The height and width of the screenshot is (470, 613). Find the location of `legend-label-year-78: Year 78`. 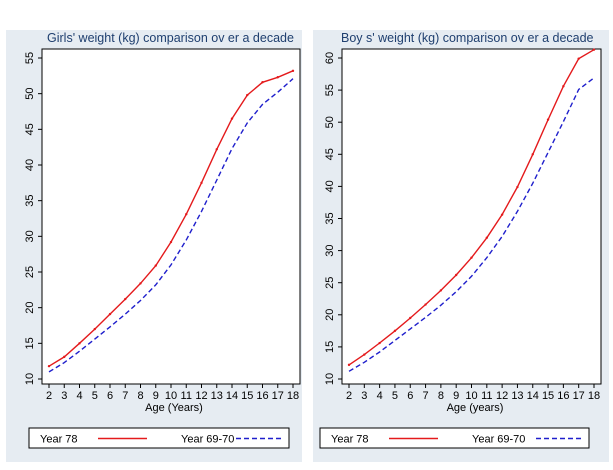

legend-label-year-78: Year 78 is located at coordinates (350, 440).